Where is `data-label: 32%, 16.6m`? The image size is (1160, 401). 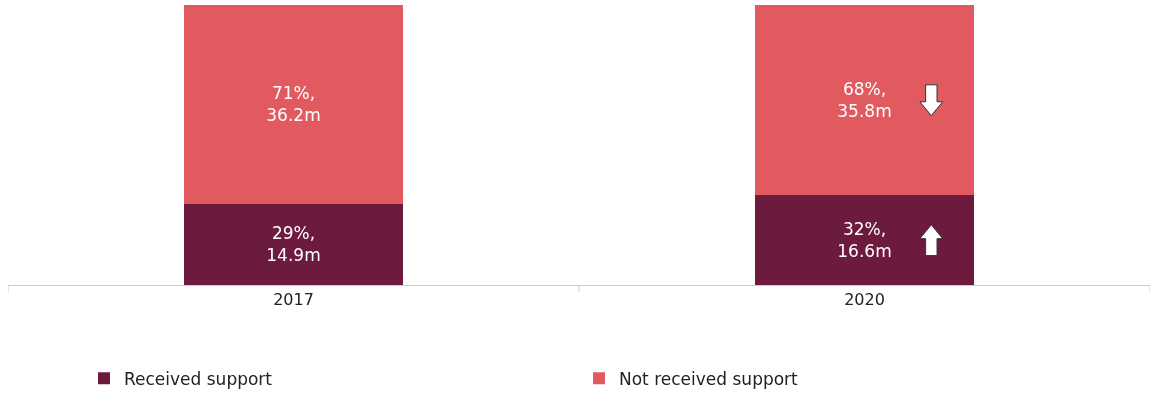 data-label: 32%, 16.6m is located at coordinates (864, 240).